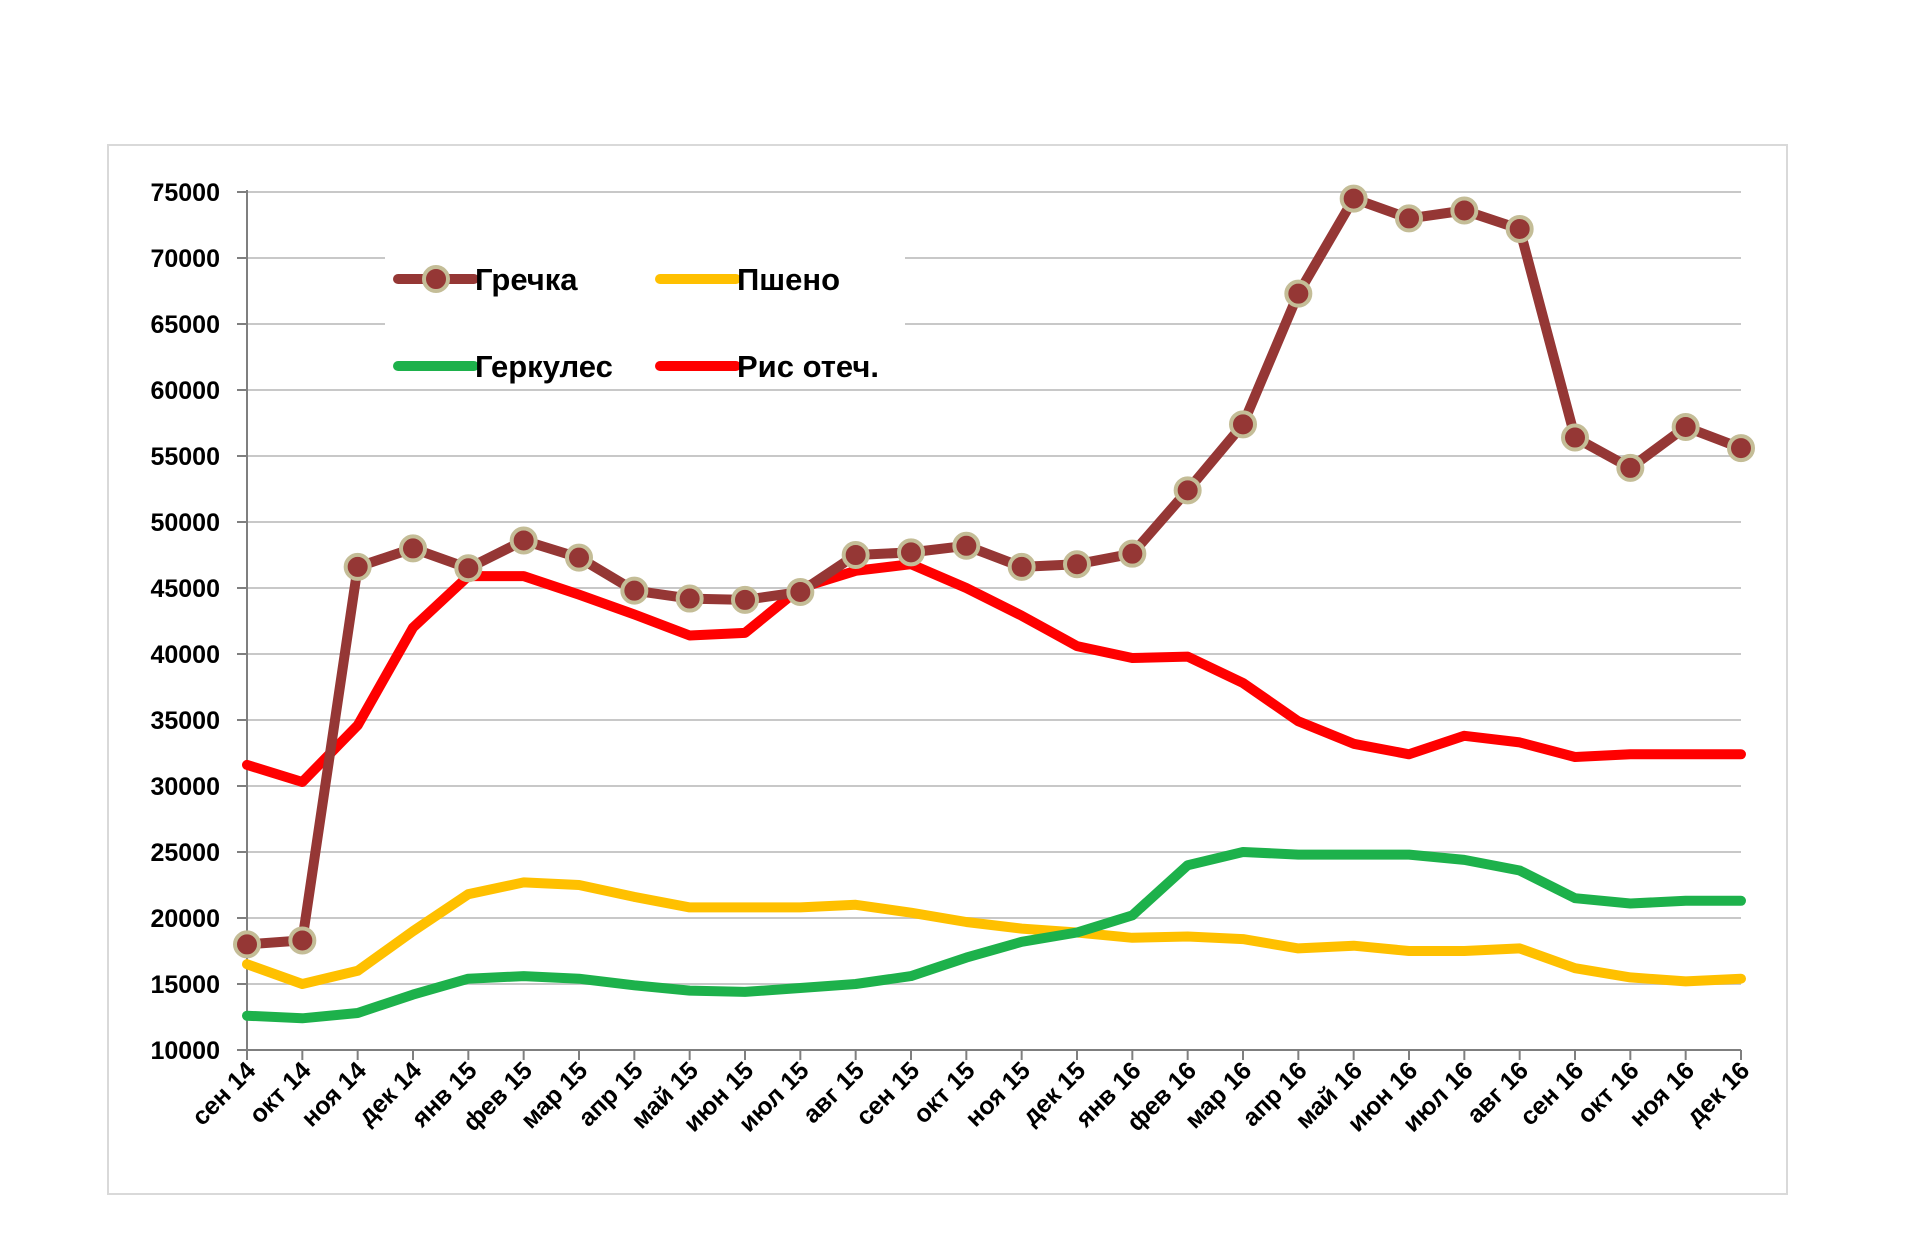  I want to click on y-tick-label: 50000, so click(185, 523).